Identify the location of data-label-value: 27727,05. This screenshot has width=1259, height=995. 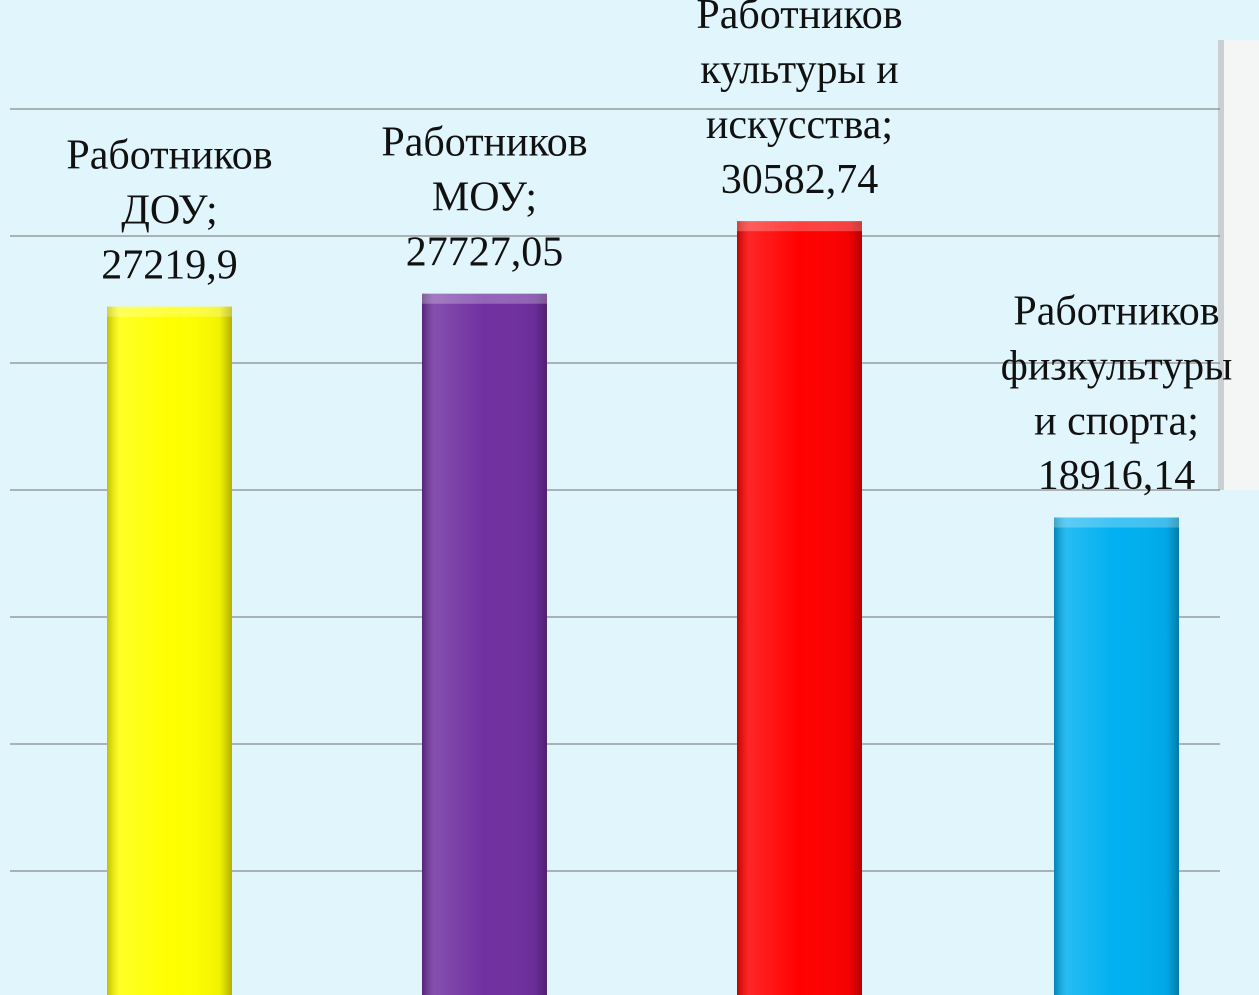
(485, 252).